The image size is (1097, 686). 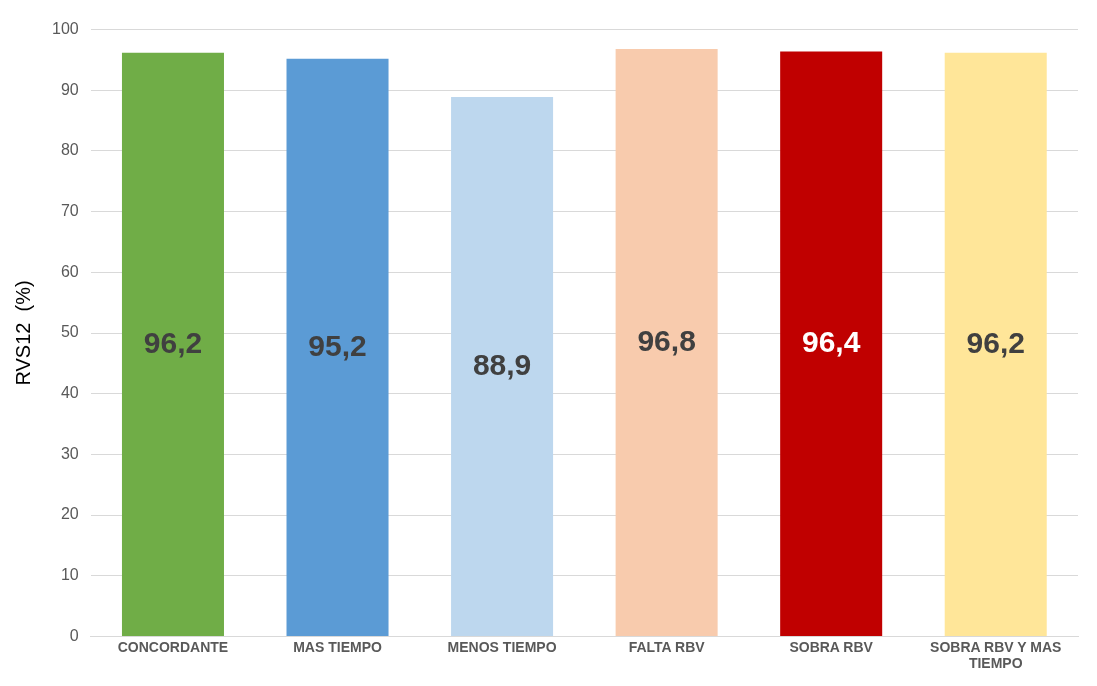 I want to click on y-tick-label: 60, so click(x=69, y=271).